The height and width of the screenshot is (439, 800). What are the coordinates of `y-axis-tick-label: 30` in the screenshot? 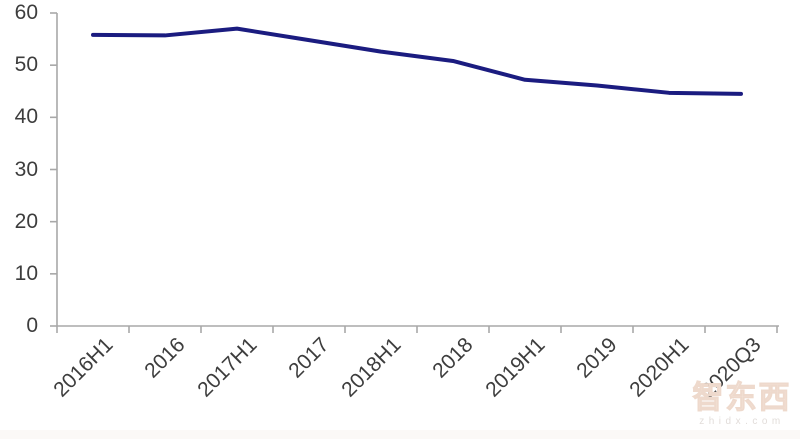 It's located at (26, 169).